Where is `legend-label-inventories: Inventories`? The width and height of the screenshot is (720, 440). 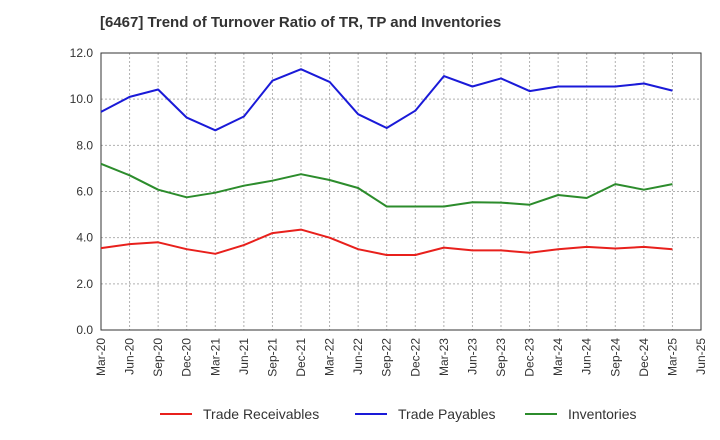
legend-label-inventories: Inventories is located at coordinates (602, 414).